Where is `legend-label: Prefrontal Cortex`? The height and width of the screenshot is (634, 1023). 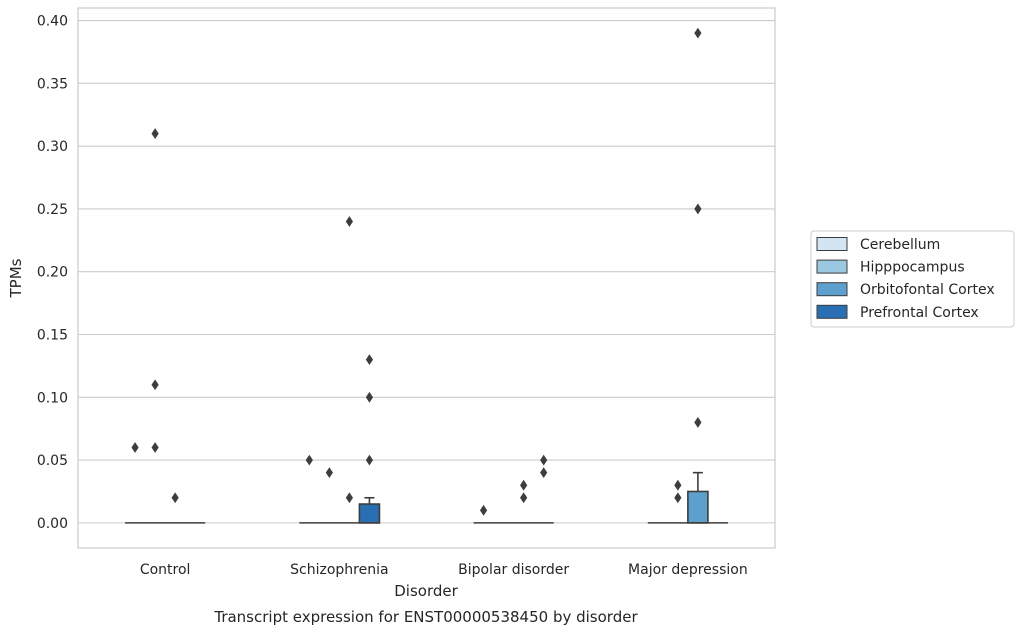 legend-label: Prefrontal Cortex is located at coordinates (919, 313).